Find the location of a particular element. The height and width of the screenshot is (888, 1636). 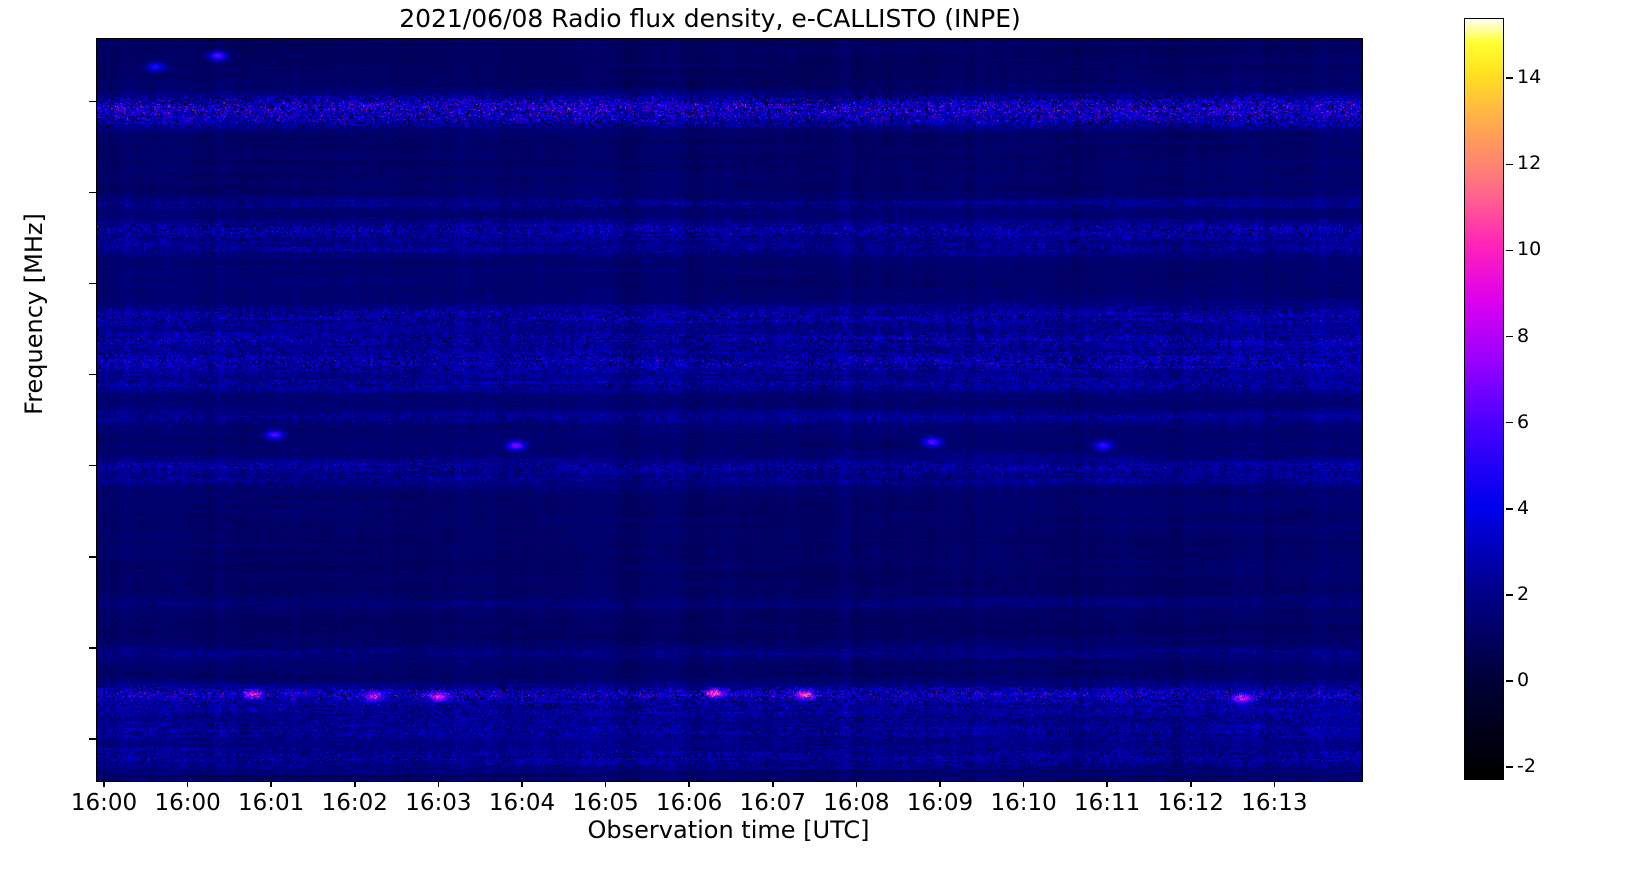

colorbar is located at coordinates (1484, 399).